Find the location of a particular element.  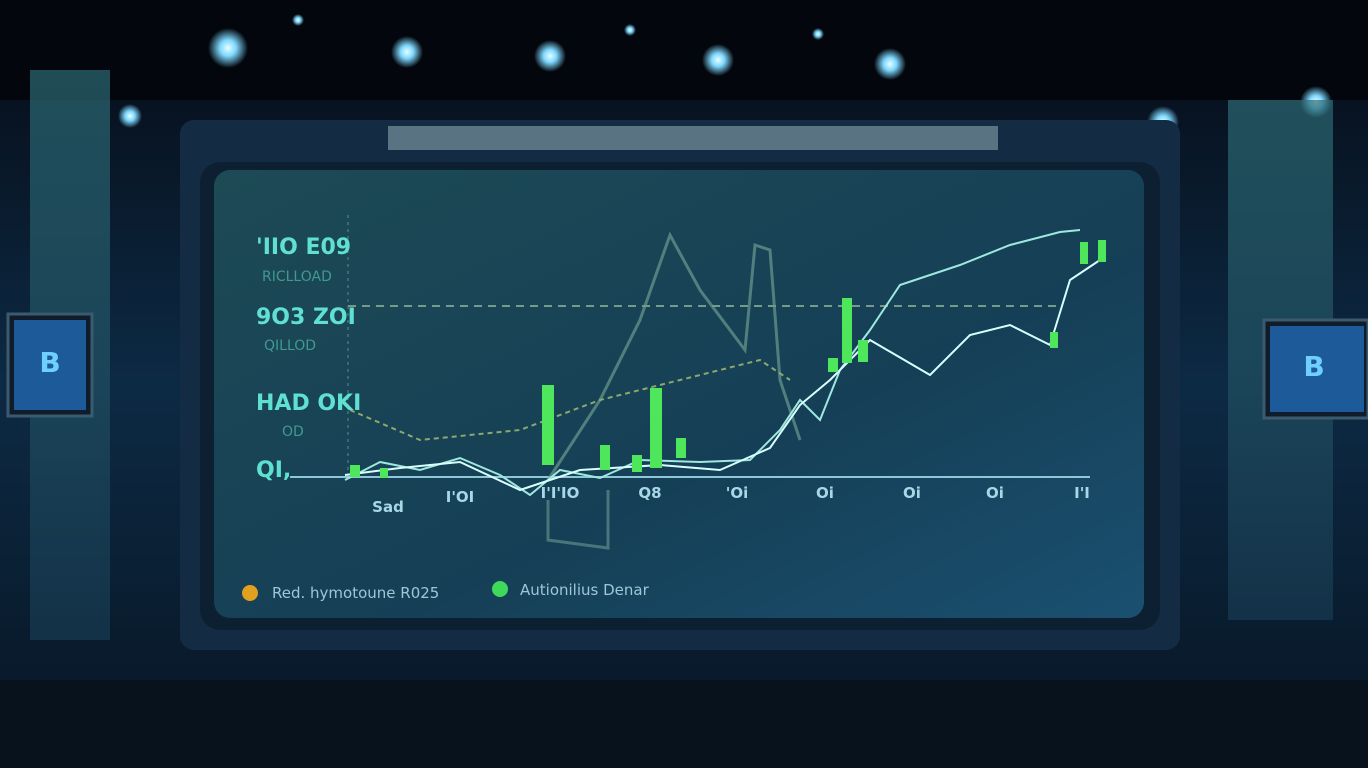

y-label: HAD OKI is located at coordinates (308, 403).